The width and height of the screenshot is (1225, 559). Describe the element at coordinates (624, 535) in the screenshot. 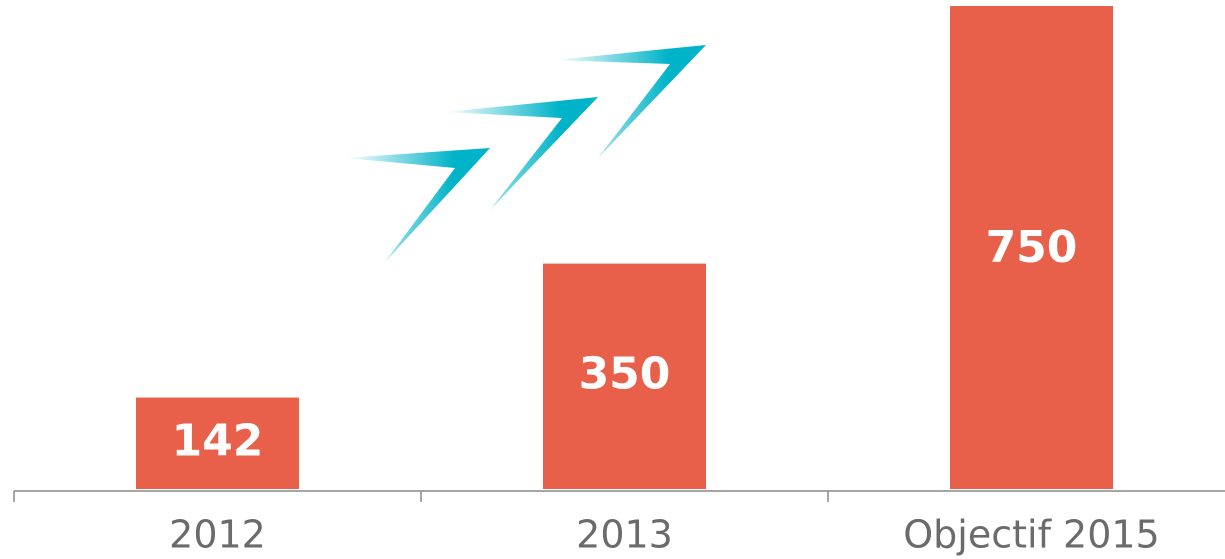

I see `x-tick-label: 2013` at that location.